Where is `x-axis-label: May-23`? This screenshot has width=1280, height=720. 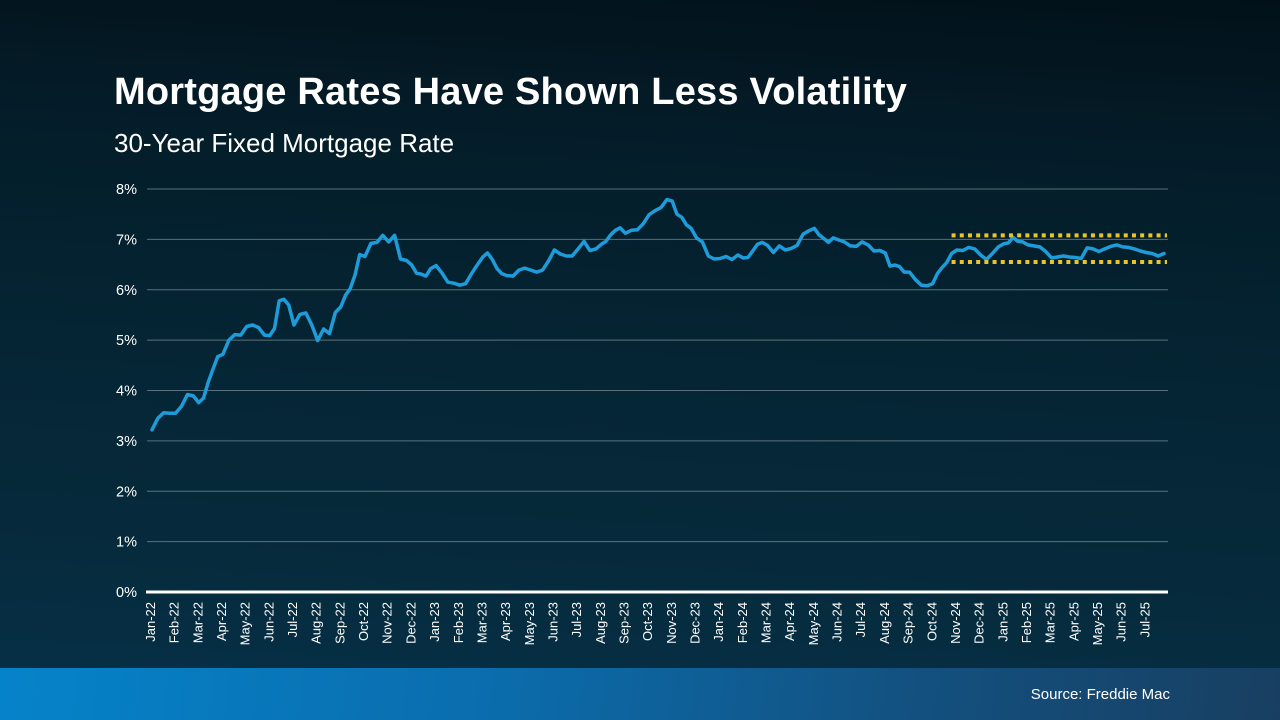
x-axis-label: May-23 is located at coordinates (529, 623).